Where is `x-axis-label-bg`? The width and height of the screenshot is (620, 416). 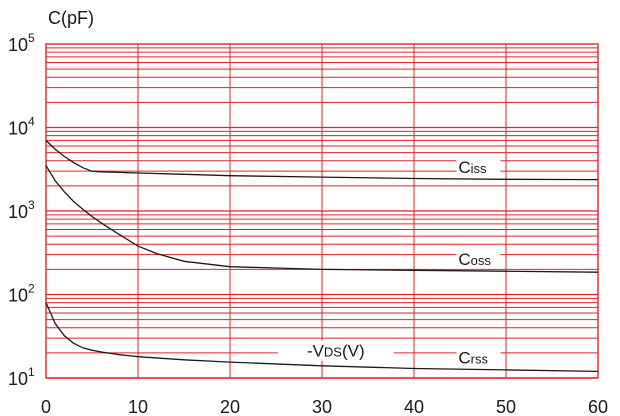
x-axis-label-bg is located at coordinates (335, 350).